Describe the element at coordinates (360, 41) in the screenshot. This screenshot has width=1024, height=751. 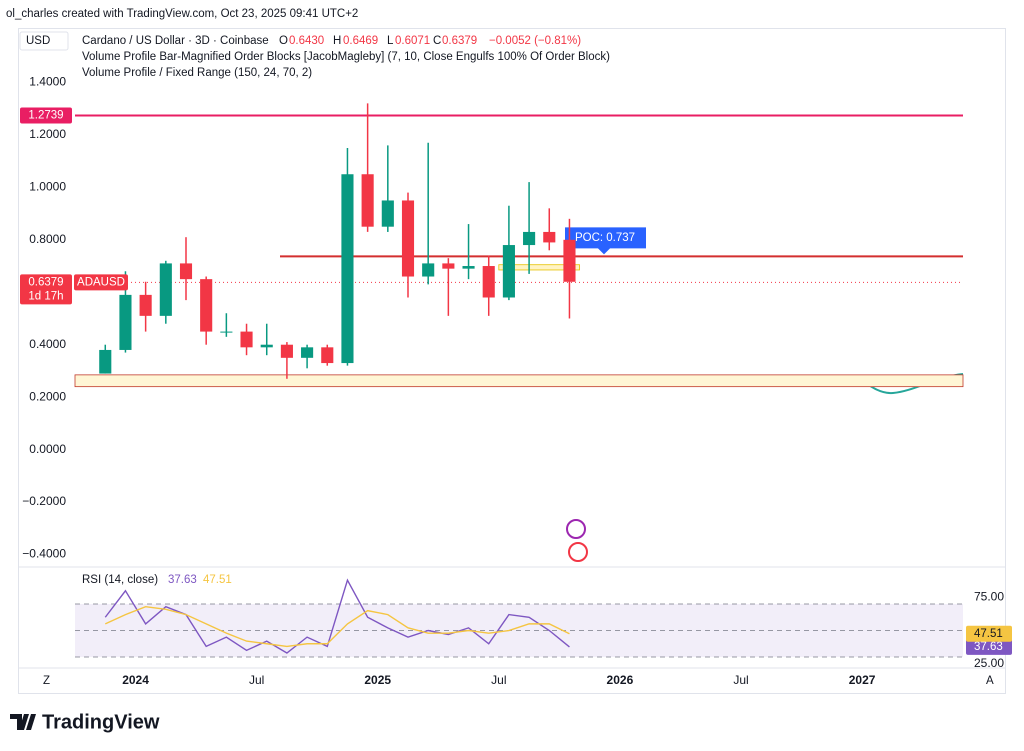
I see `ohlc-value: 0.6469` at that location.